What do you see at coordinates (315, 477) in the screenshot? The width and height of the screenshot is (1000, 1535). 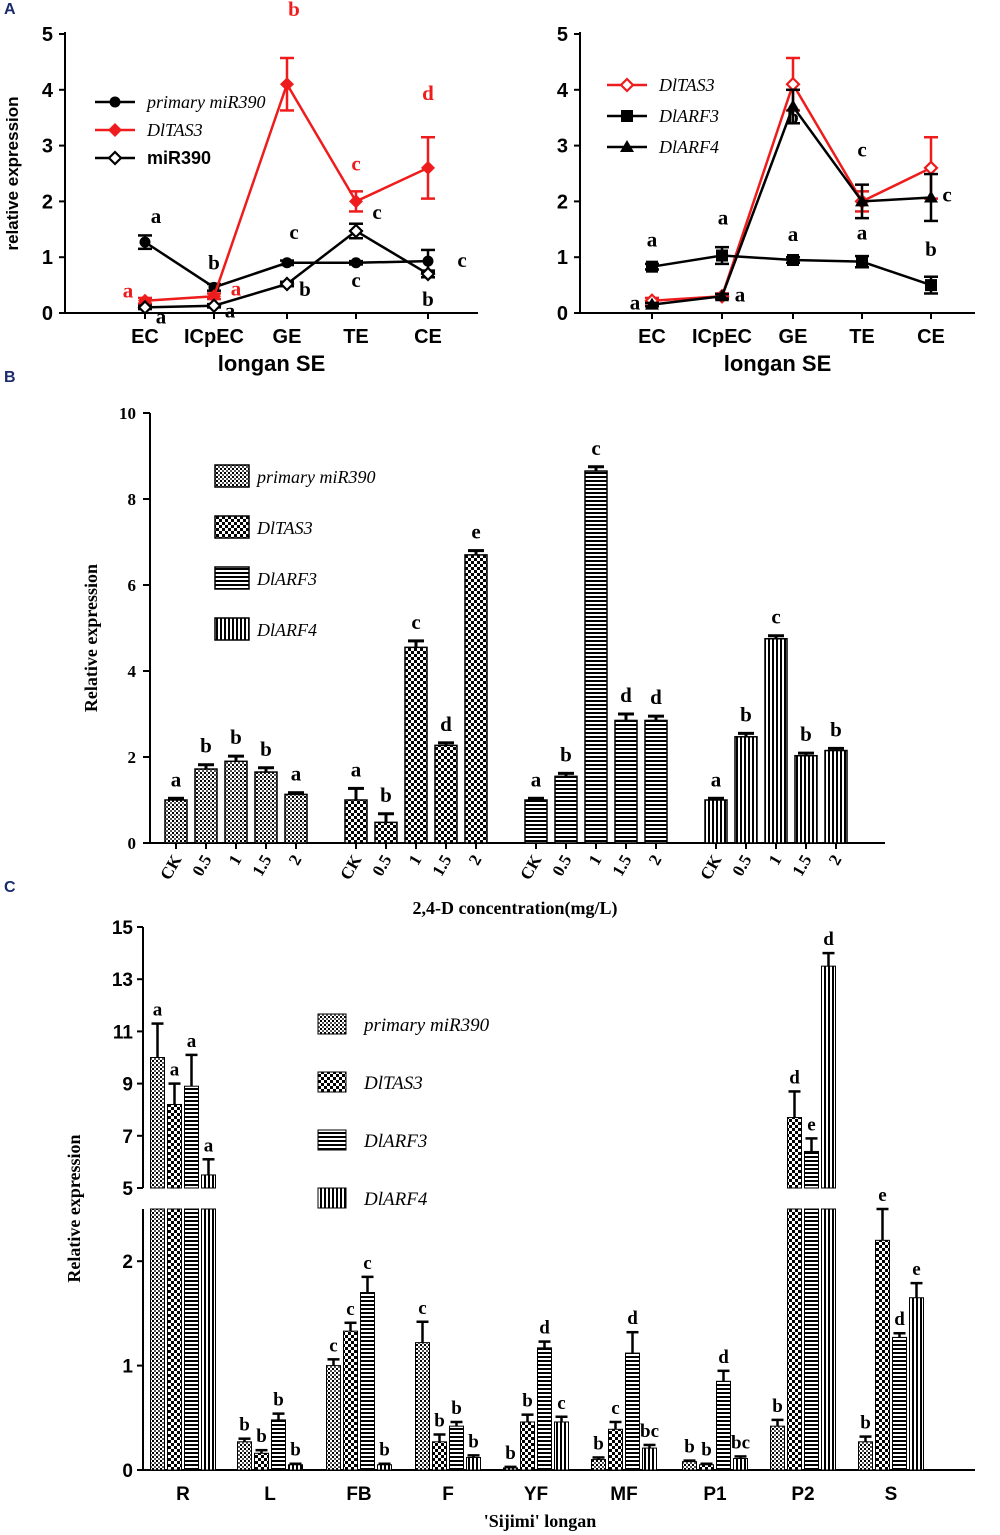 I see `legend-label: primary miR390` at bounding box center [315, 477].